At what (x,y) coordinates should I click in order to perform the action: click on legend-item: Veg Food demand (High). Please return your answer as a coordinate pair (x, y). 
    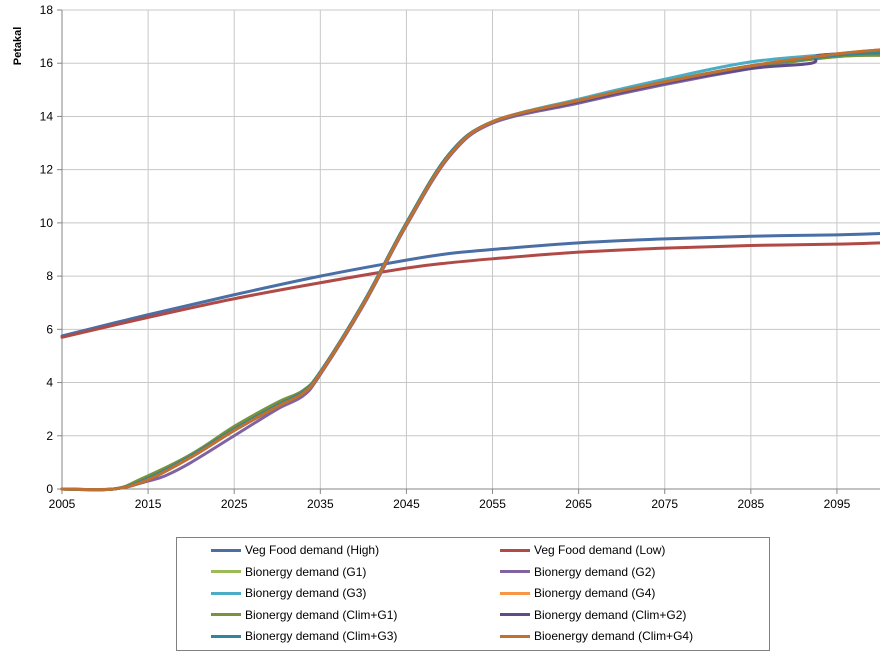
    Looking at the image, I should click on (295, 550).